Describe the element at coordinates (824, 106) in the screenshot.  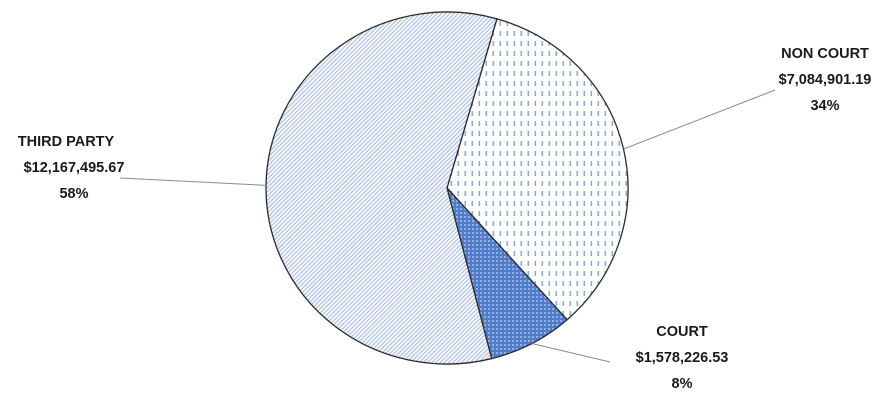
I see `slice-percent-non-court: 34%` at that location.